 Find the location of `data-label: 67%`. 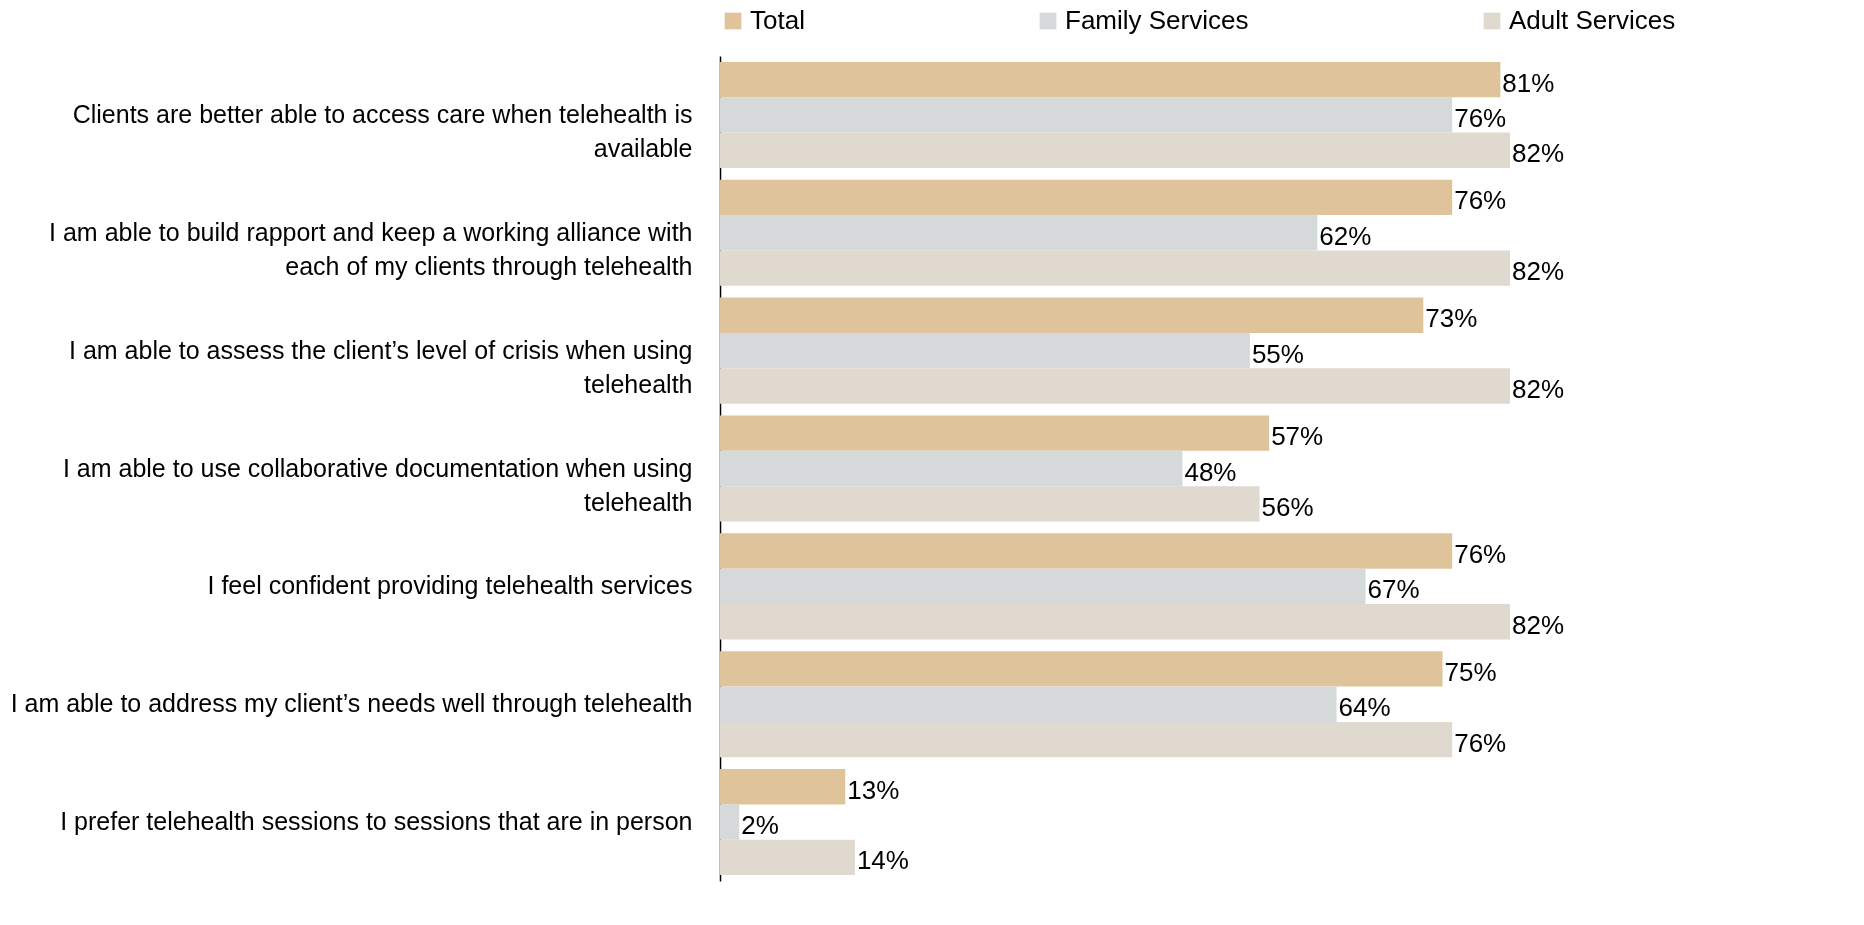

data-label: 67% is located at coordinates (1393, 589).